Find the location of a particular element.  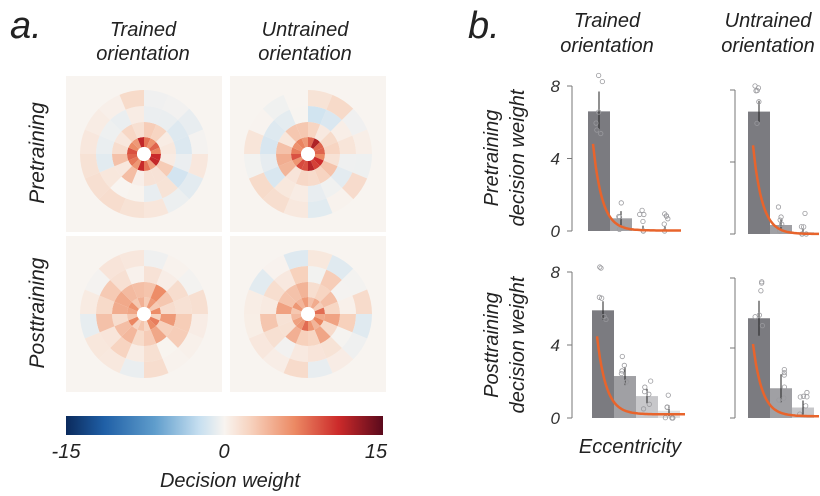

bar-col-title-untrained-2: orientation is located at coordinates (767, 46).